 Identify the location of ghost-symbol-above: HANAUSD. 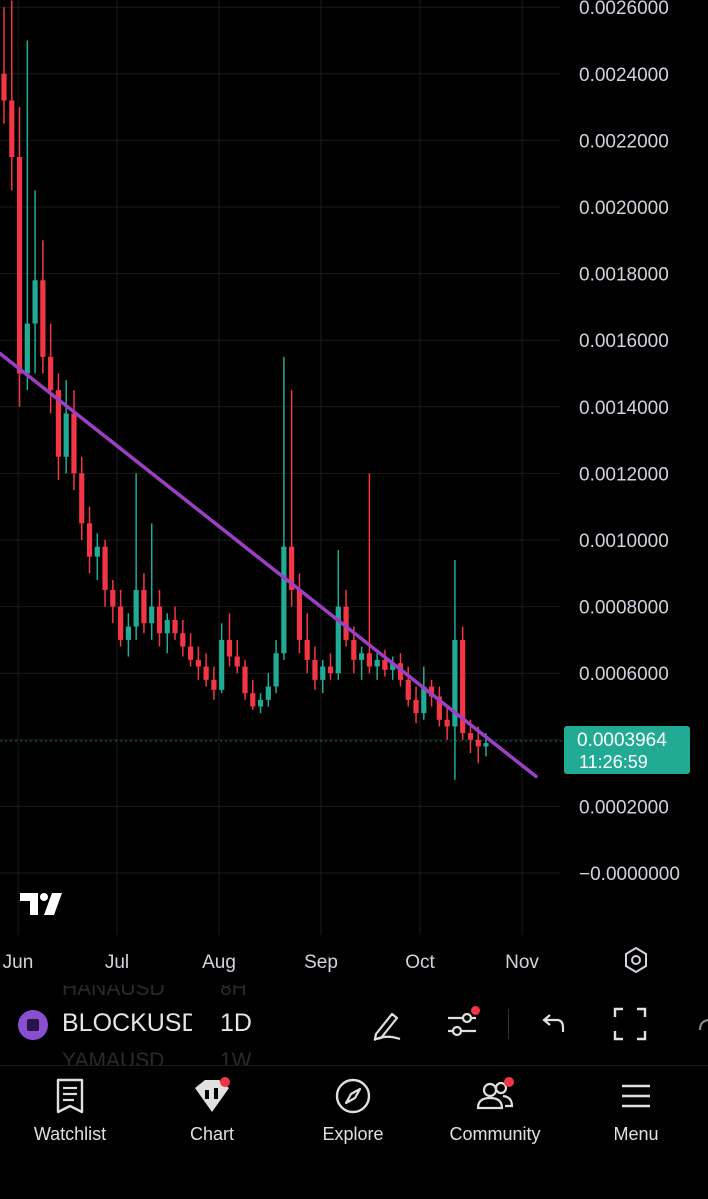
(113, 992).